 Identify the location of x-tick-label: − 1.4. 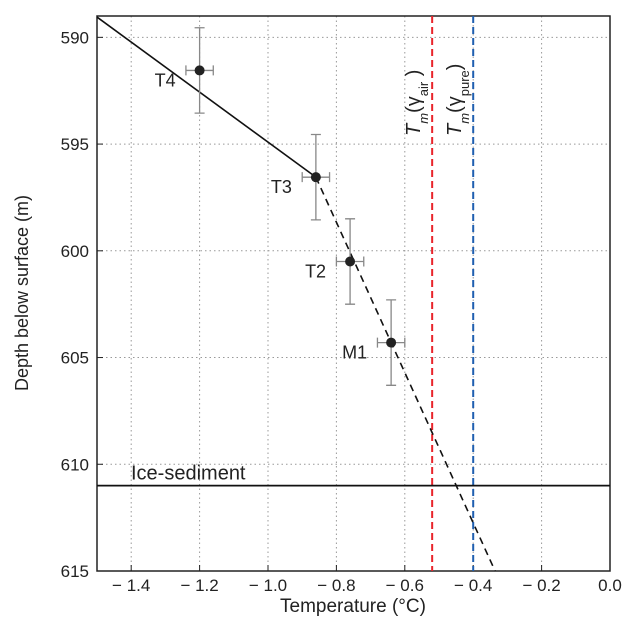
(131, 585).